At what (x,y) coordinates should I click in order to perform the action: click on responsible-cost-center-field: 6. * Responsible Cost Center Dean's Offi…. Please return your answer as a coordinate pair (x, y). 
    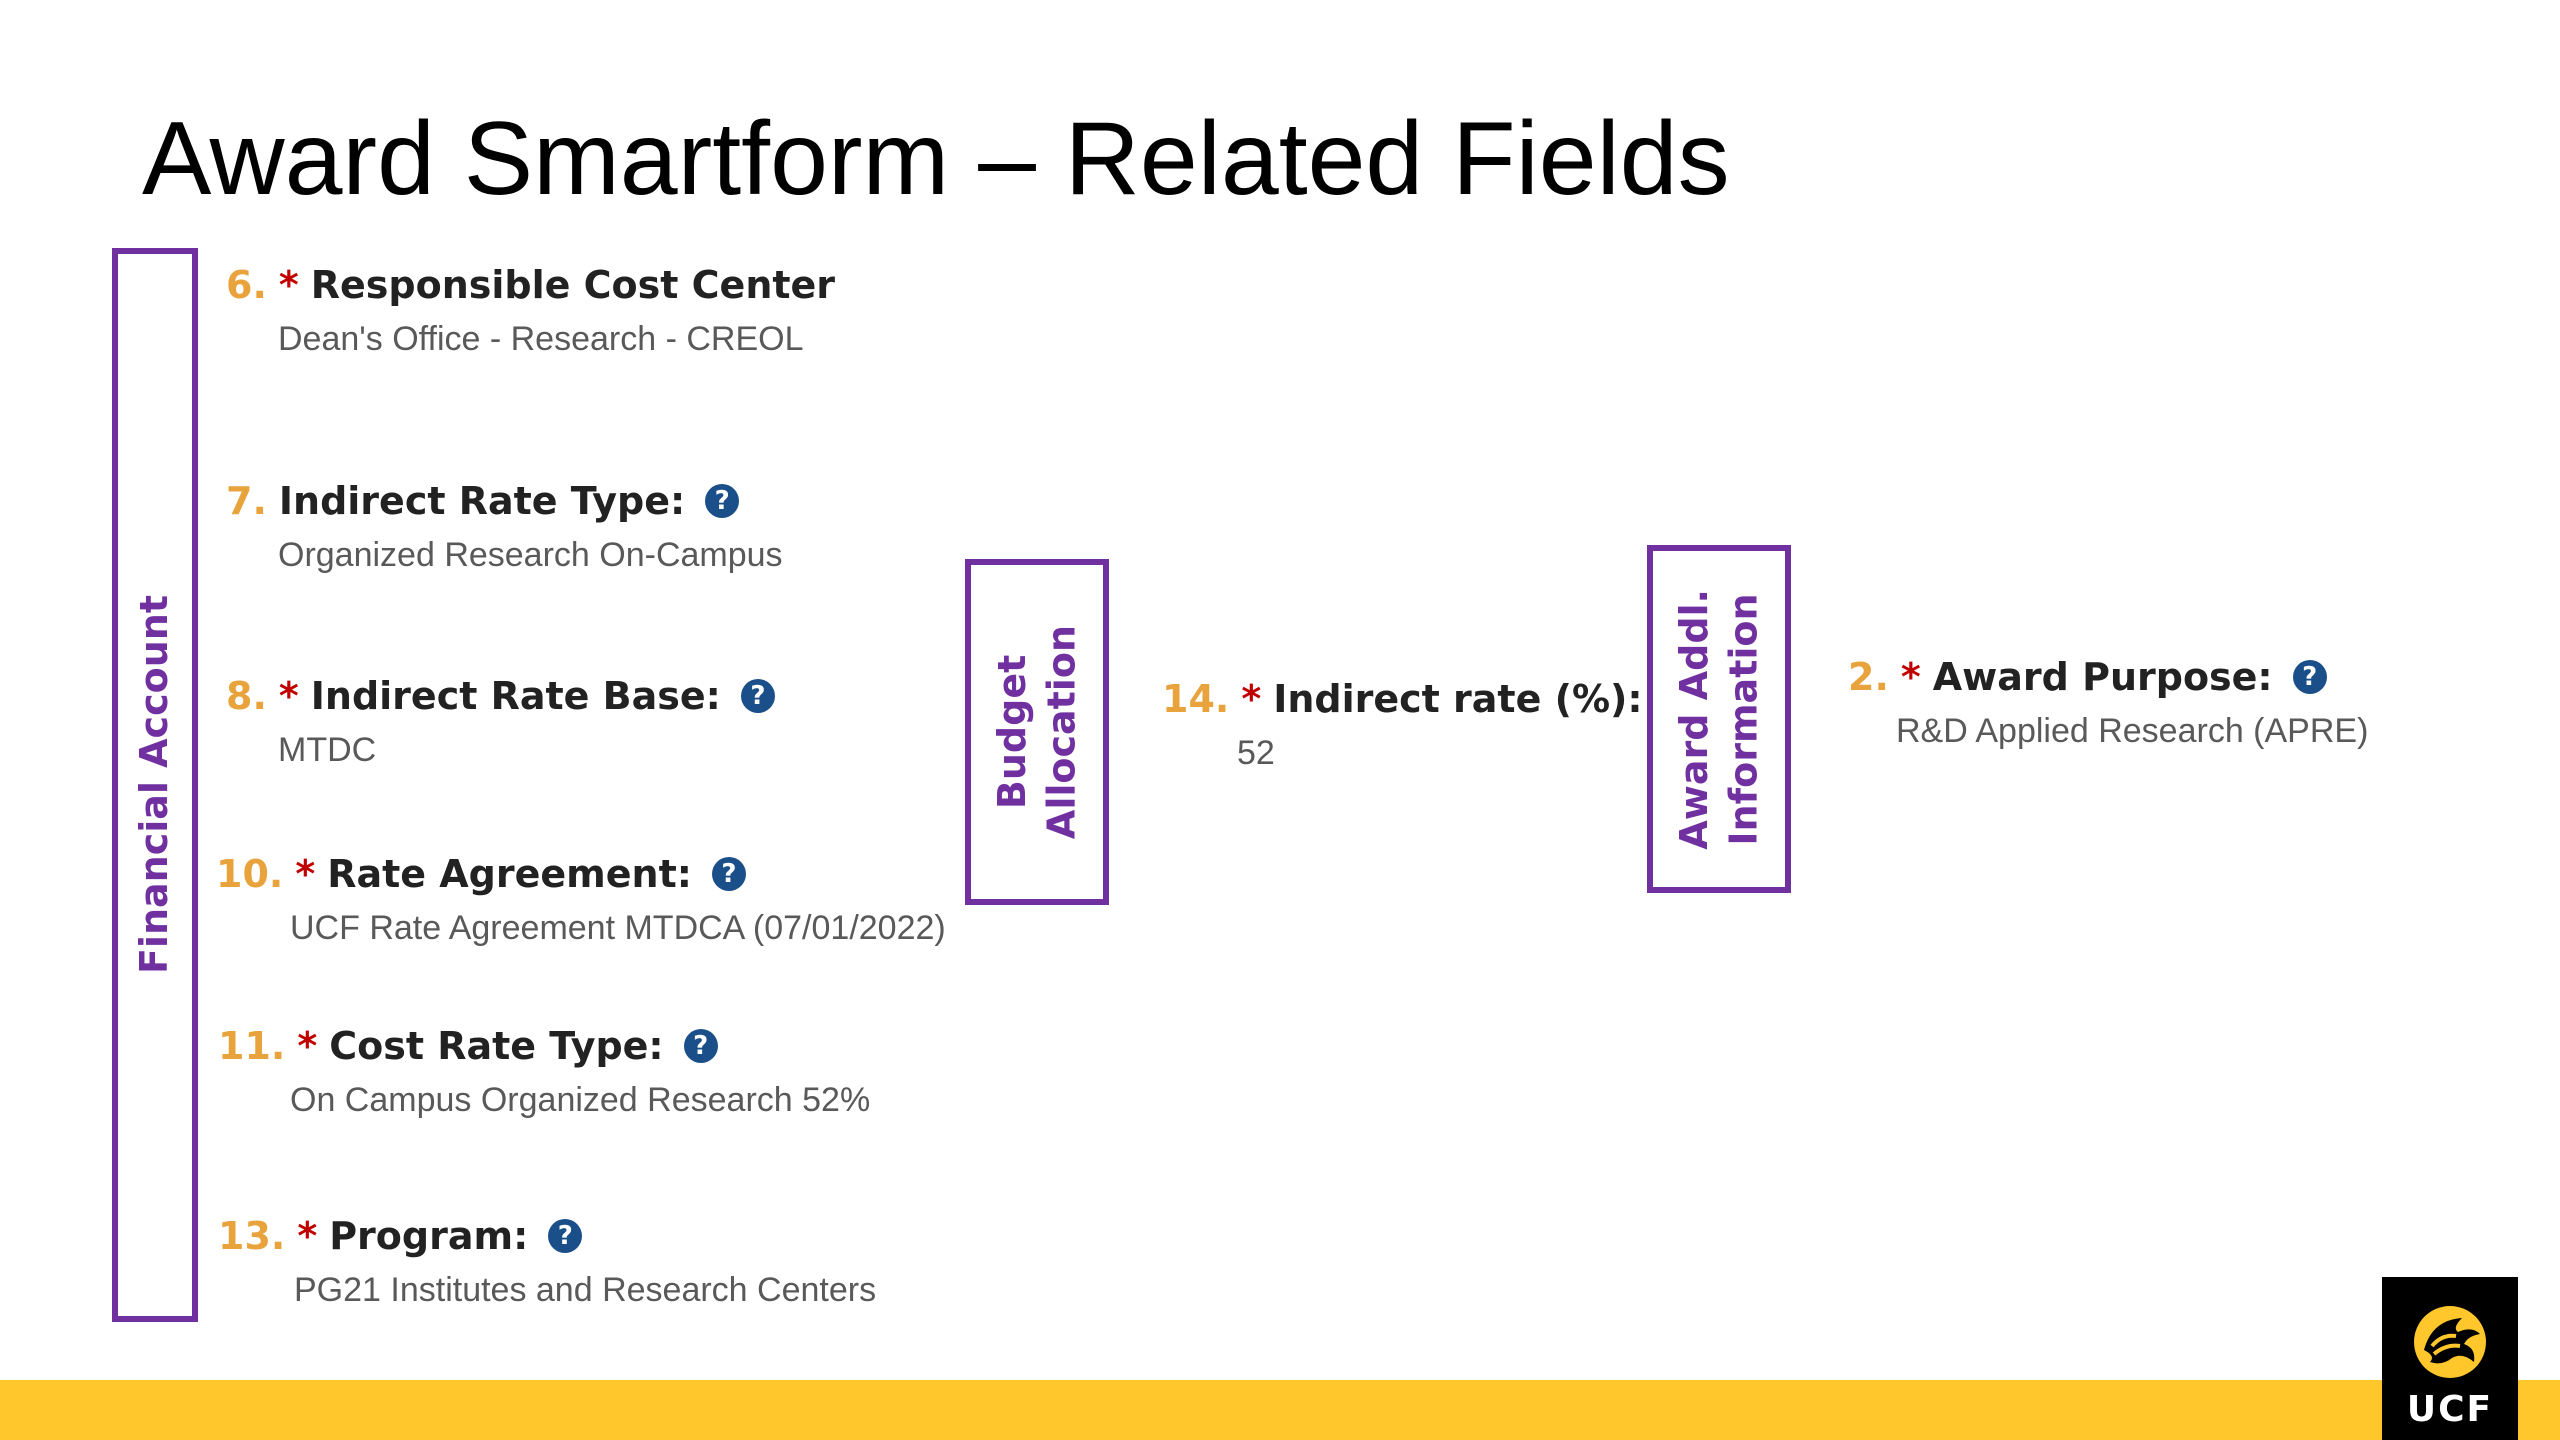
    Looking at the image, I should click on (530, 311).